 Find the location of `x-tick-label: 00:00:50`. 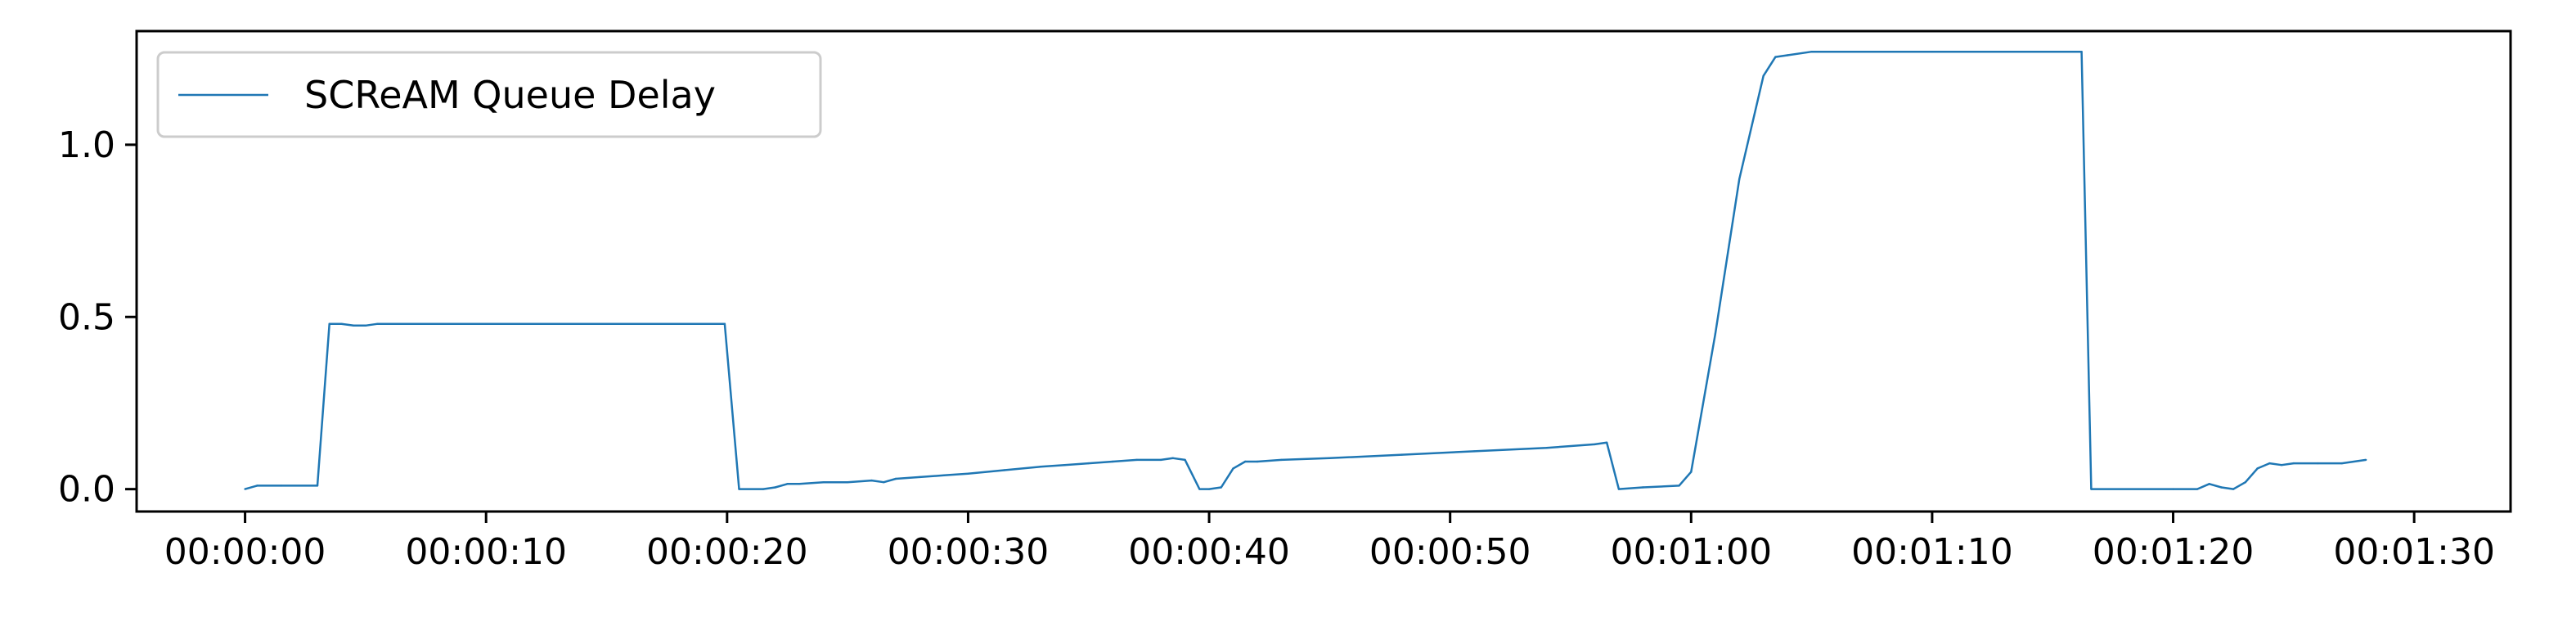

x-tick-label: 00:00:50 is located at coordinates (1450, 552).